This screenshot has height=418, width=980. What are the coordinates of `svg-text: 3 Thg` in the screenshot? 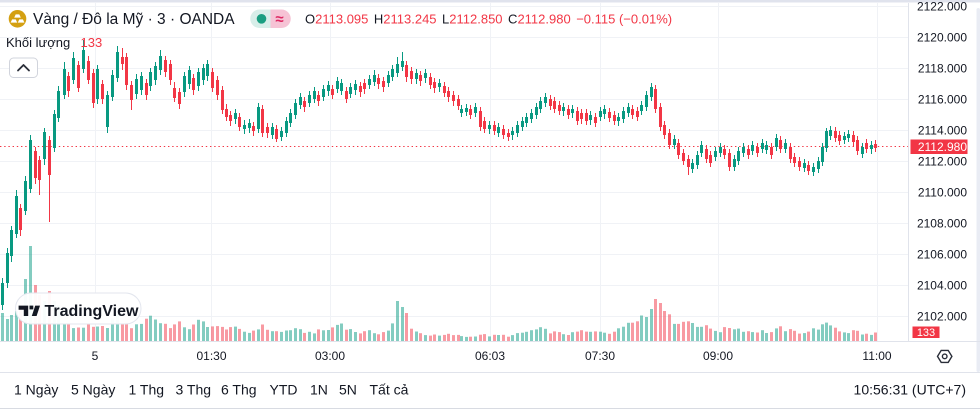 It's located at (194, 390).